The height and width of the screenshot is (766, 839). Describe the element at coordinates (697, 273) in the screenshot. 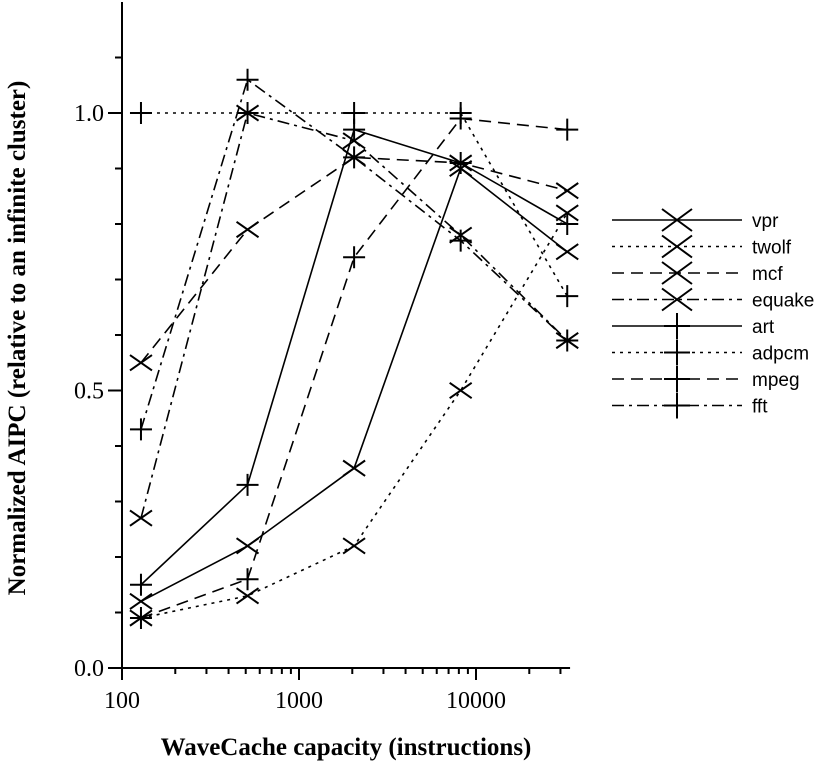

I see `legend-item-mcf: mcf` at that location.